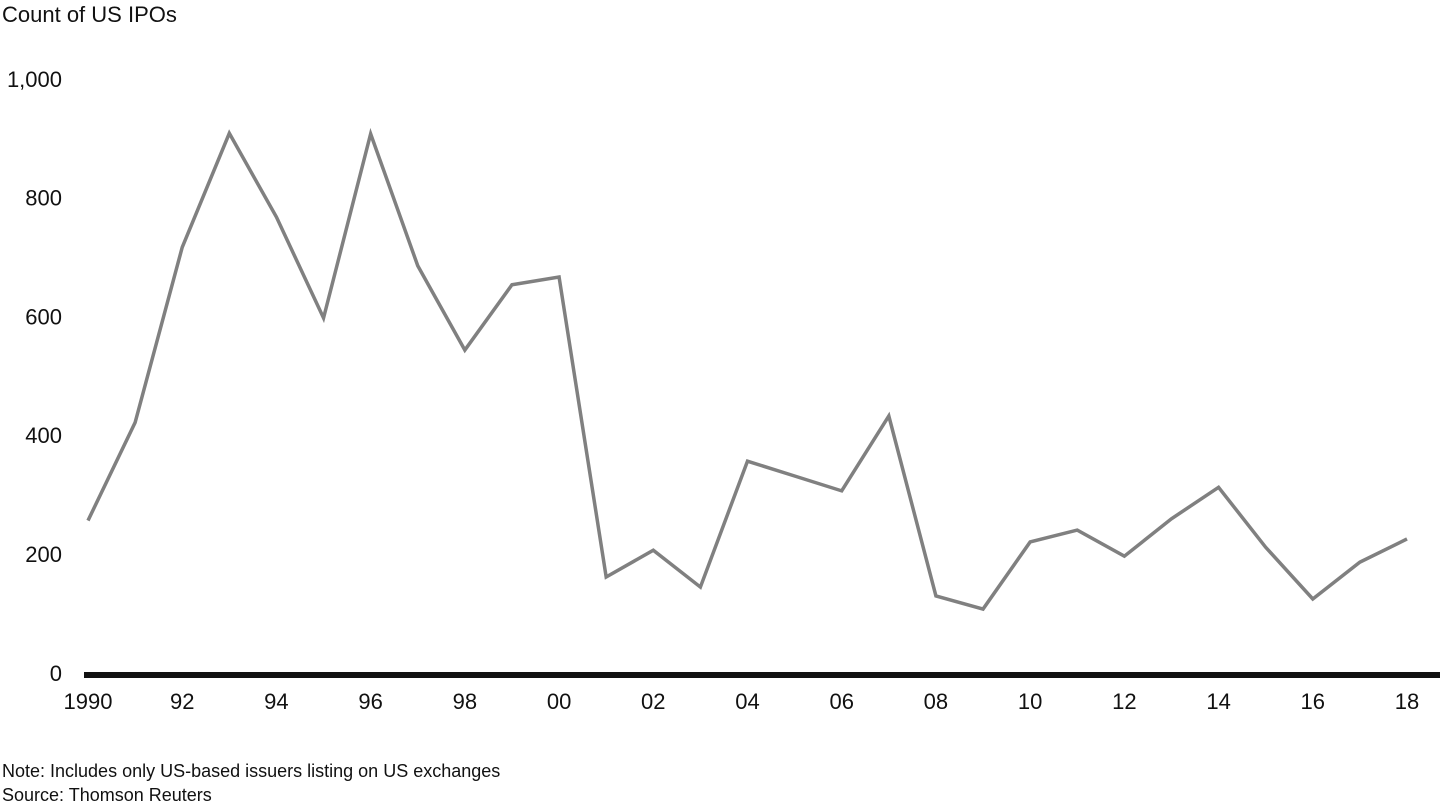 This screenshot has height=810, width=1440. What do you see at coordinates (43, 435) in the screenshot?
I see `y-tick-label: 400` at bounding box center [43, 435].